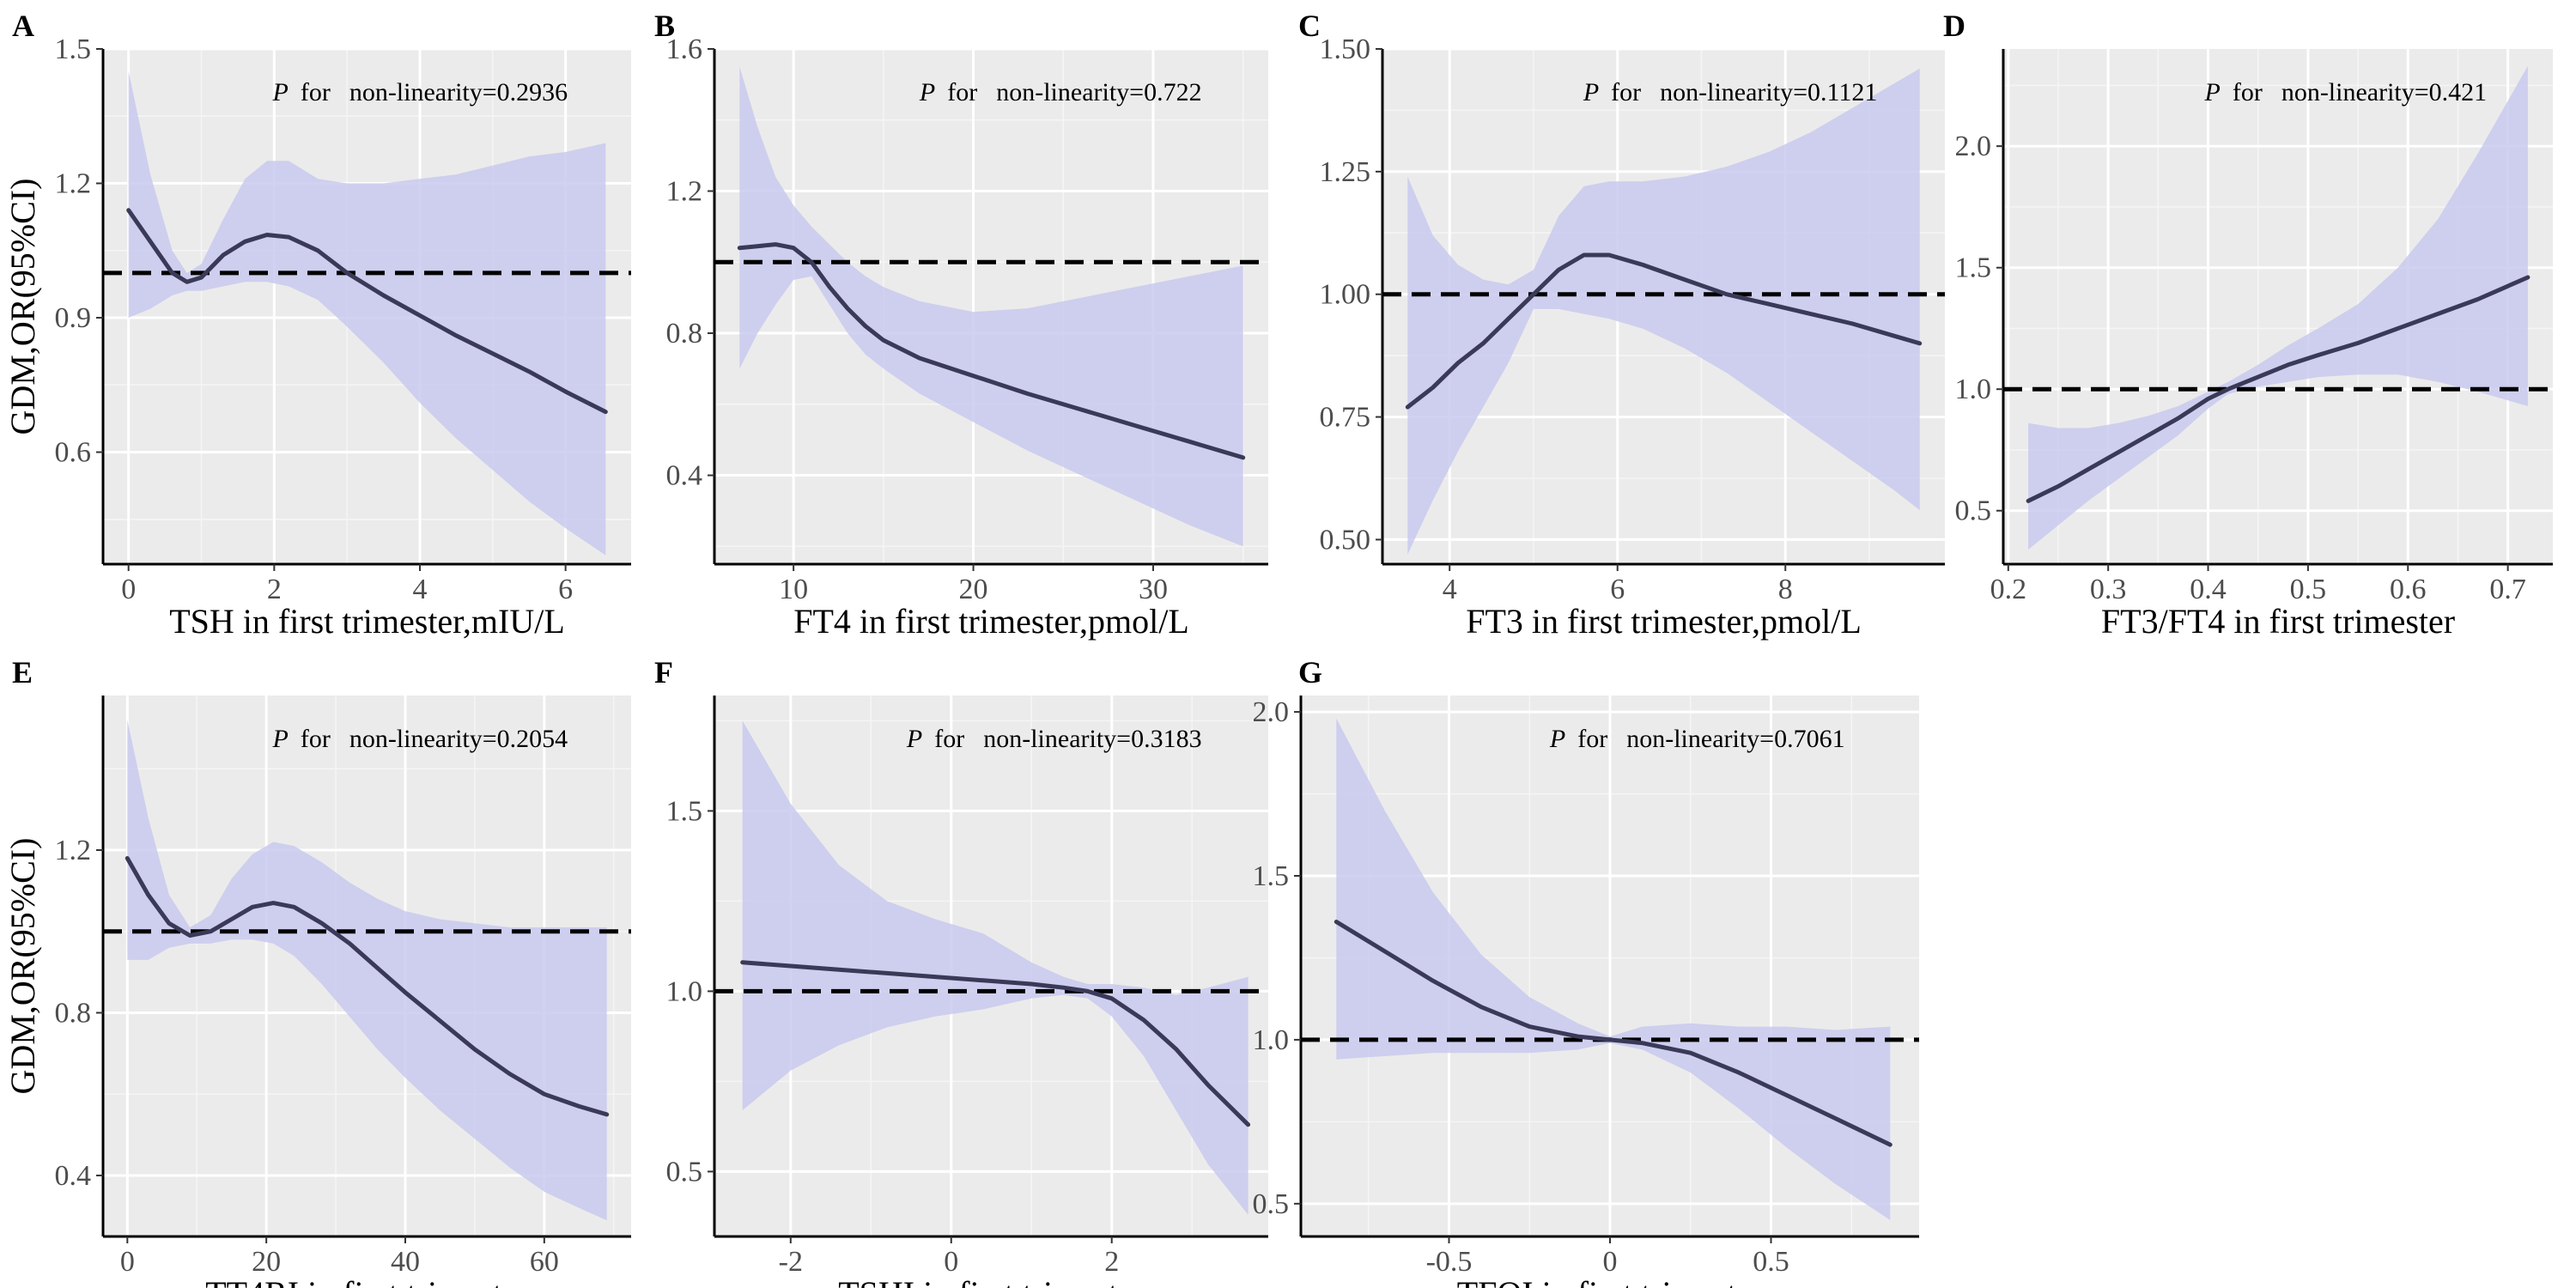  Describe the element at coordinates (74, 318) in the screenshot. I see `y-tick-label: 0.9` at that location.